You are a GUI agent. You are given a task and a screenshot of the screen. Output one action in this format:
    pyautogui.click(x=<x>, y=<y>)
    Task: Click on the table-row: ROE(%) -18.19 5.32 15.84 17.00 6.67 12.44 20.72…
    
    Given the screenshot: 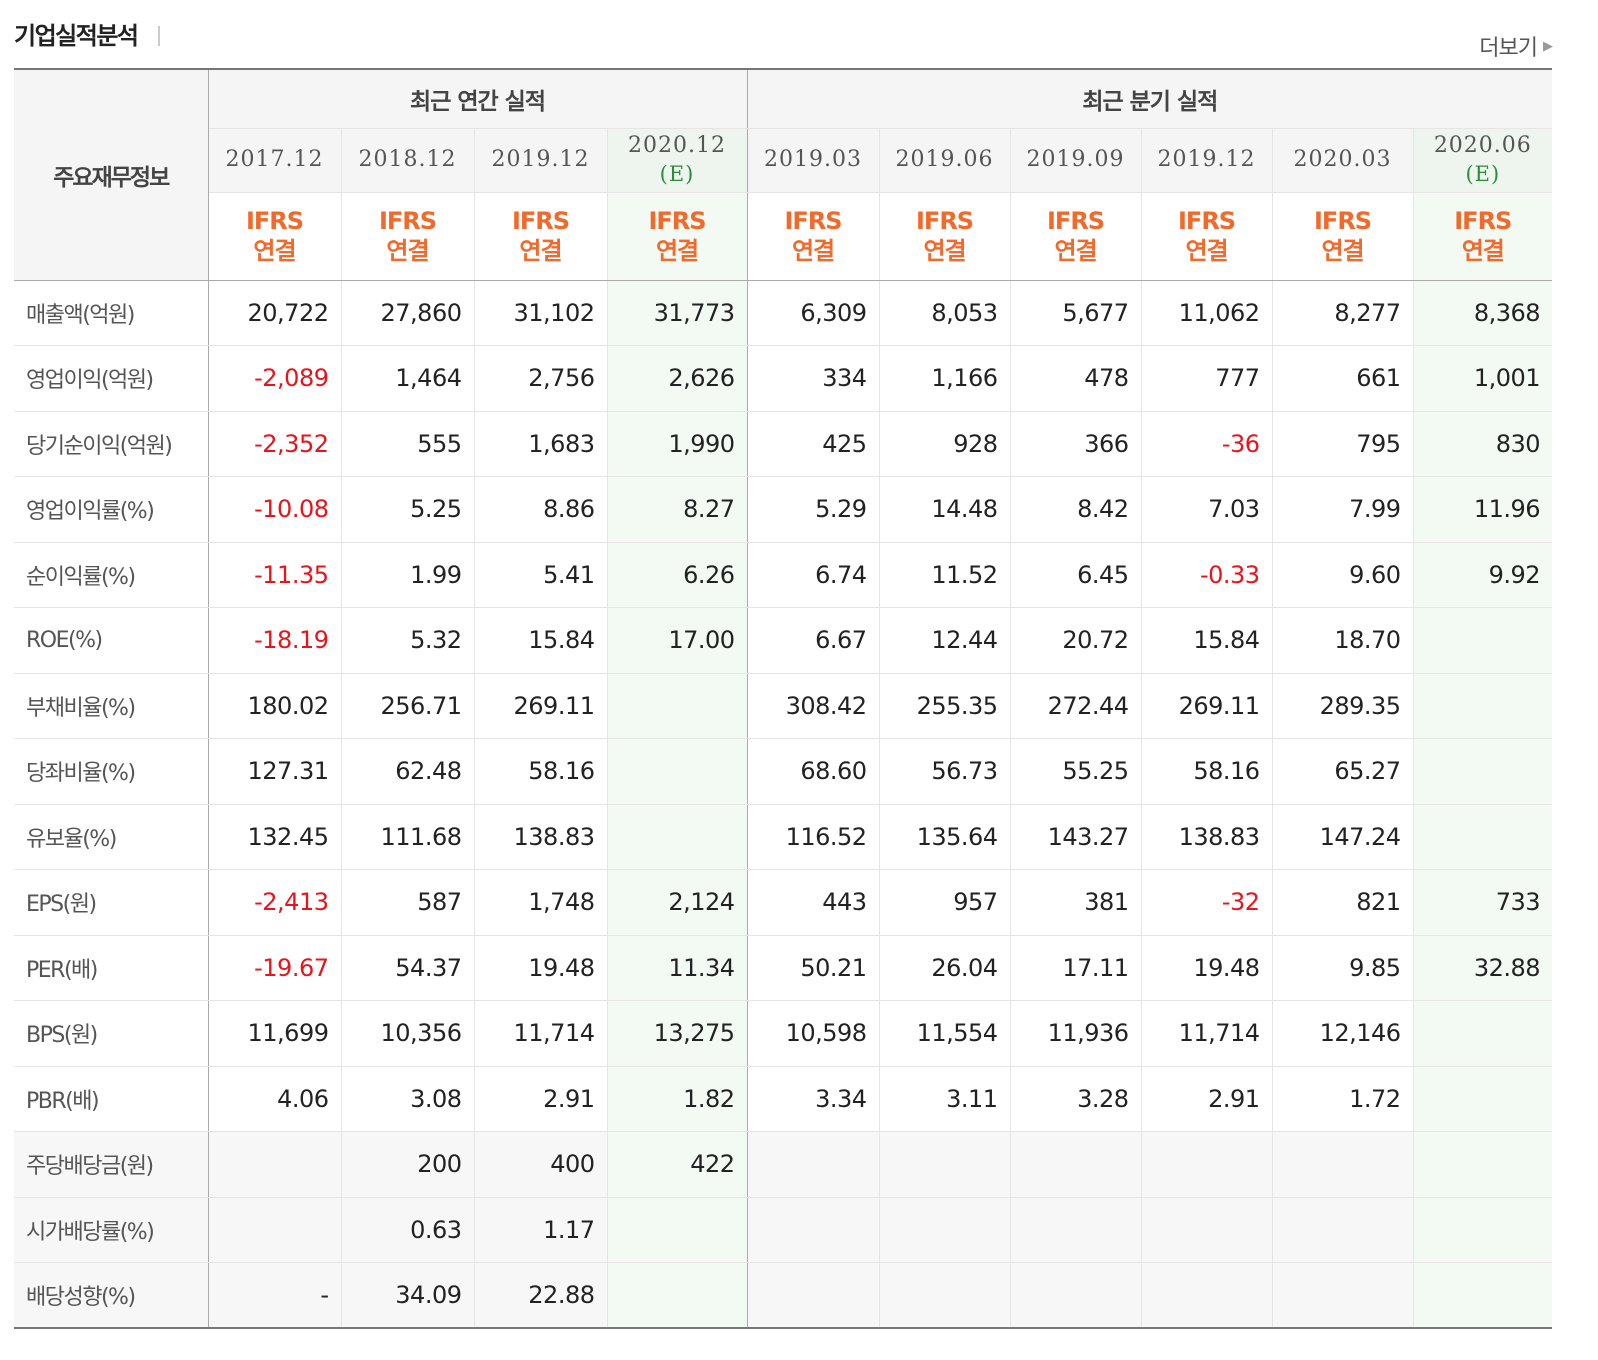 What is the action you would take?
    pyautogui.click(x=783, y=640)
    